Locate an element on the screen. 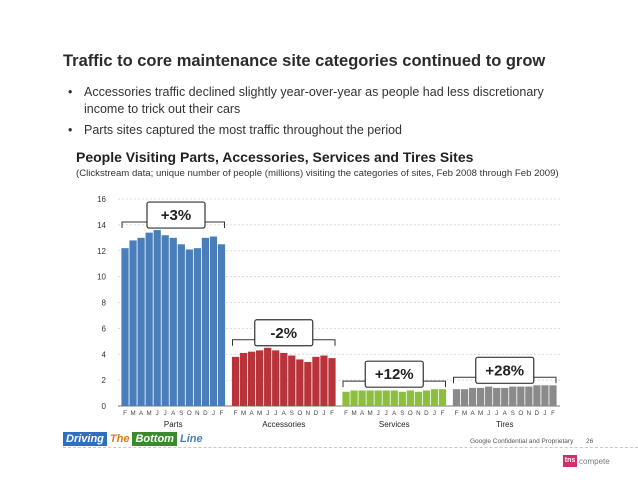 The height and width of the screenshot is (493, 638). y-tick-label: 12 is located at coordinates (101, 251).